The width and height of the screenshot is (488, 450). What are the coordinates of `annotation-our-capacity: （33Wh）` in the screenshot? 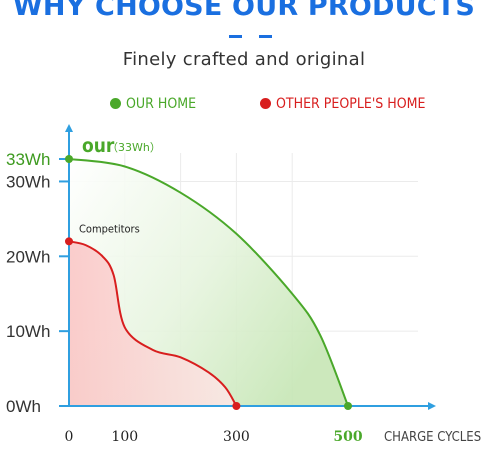 It's located at (134, 147).